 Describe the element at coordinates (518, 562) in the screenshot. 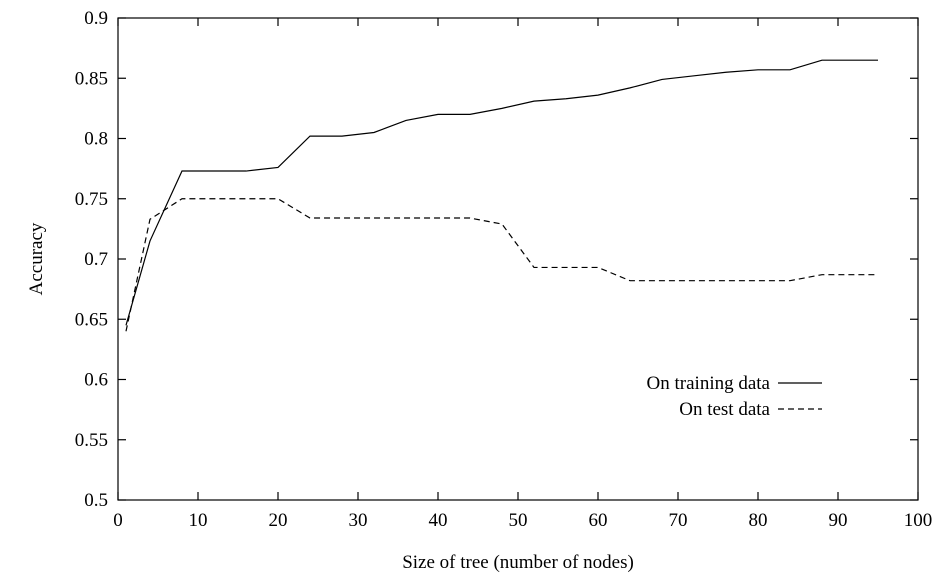

I see `x-axis-label: Size of tree (number of nodes)` at that location.